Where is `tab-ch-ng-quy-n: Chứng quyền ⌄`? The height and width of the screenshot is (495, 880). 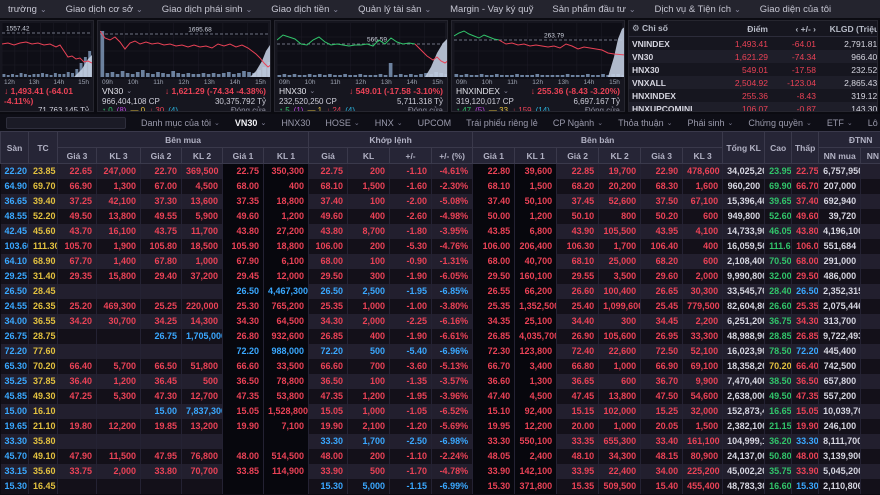
tab-ch-ng-quy-n: Chứng quyền ⌄ is located at coordinates (779, 123).